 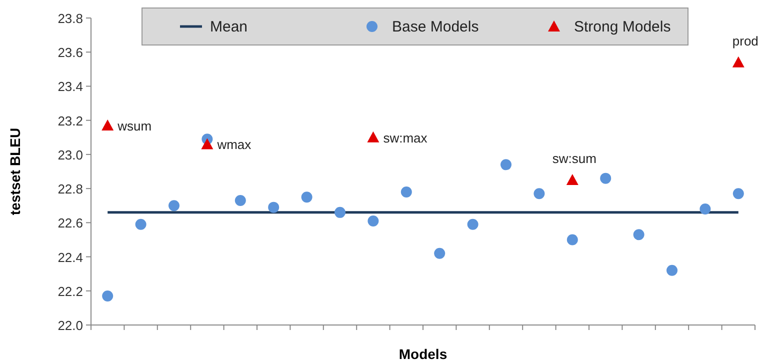 I want to click on y-tick-label: 23.8, so click(x=70, y=18).